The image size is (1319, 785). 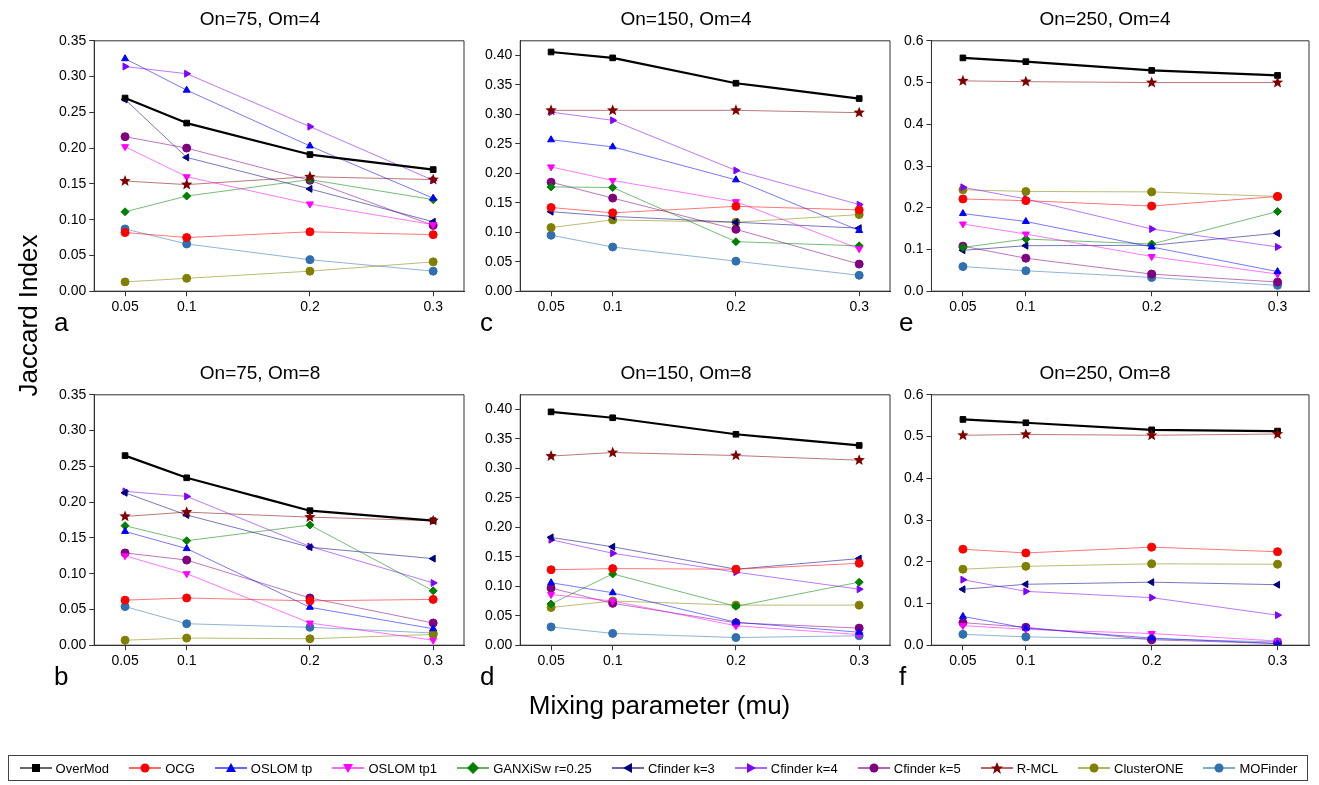 What do you see at coordinates (804, 768) in the screenshot?
I see `legend-label: Cfinder k=4` at bounding box center [804, 768].